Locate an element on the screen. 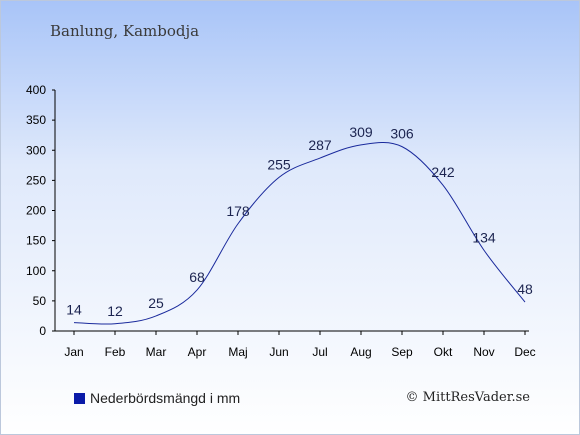  data-label: 12 is located at coordinates (115, 311).